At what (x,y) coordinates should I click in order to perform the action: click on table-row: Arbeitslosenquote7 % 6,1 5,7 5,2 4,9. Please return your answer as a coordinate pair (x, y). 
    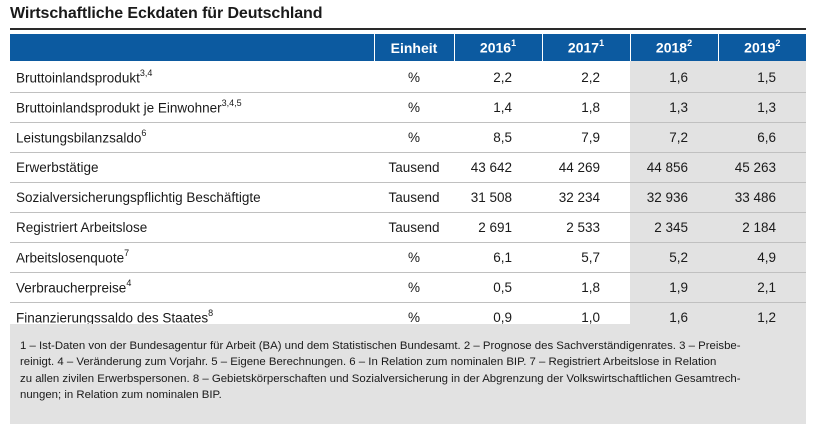
    Looking at the image, I should click on (408, 257).